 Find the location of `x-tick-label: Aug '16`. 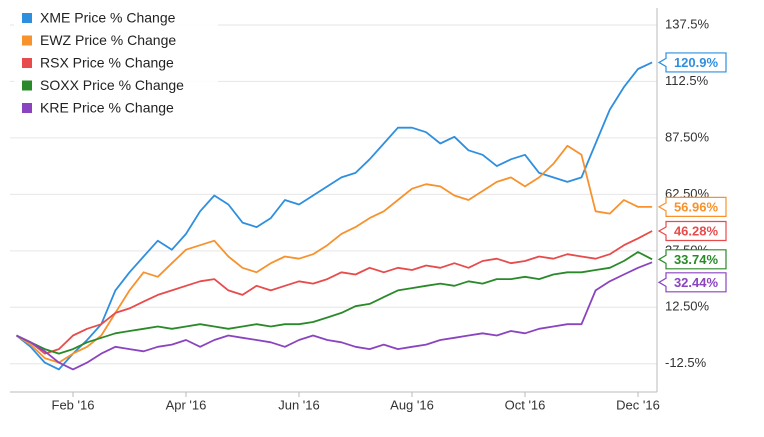

x-tick-label: Aug '16 is located at coordinates (412, 404).